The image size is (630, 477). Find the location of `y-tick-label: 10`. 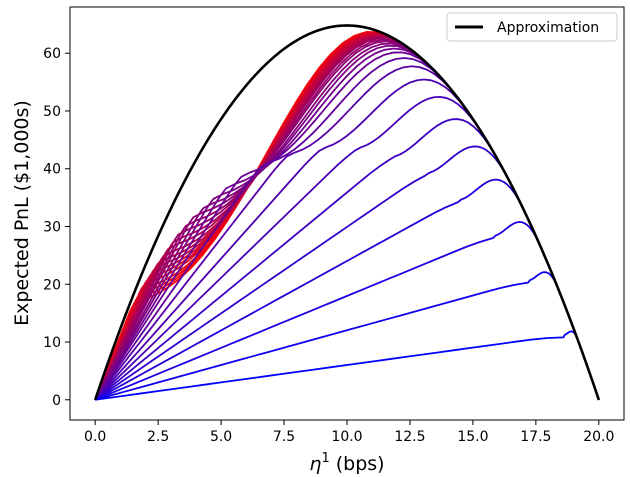

y-tick-label: 10 is located at coordinates (52, 343).